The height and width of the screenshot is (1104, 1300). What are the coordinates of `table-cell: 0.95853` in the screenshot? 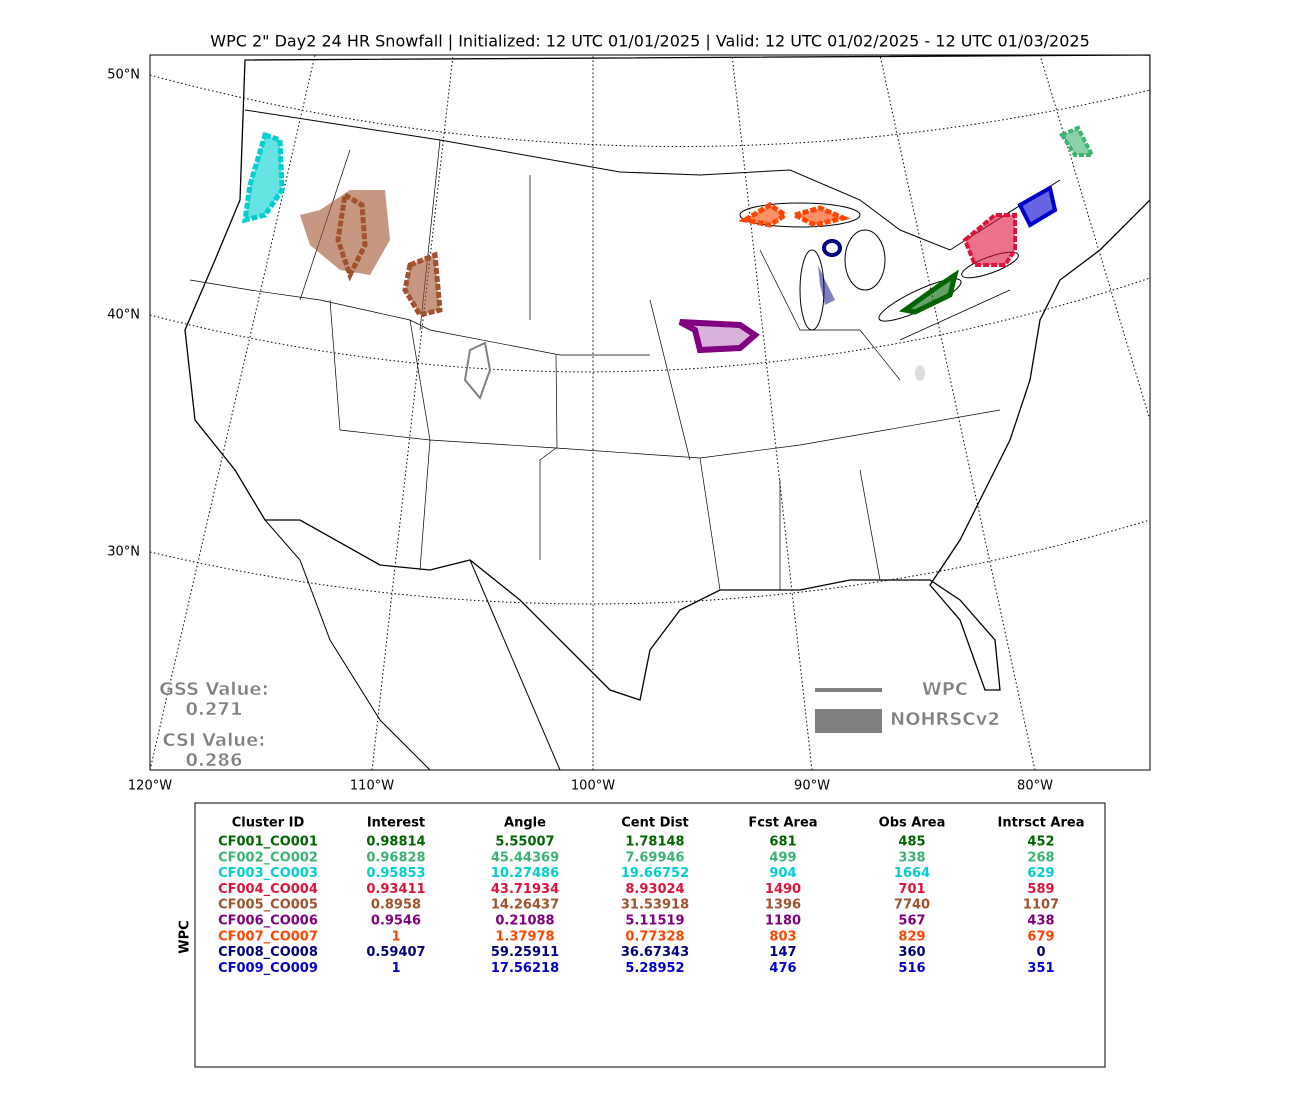 It's located at (395, 873).